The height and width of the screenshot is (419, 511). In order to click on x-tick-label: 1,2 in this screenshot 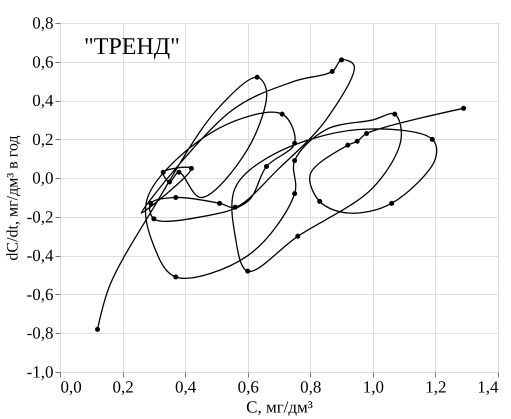, I will do `click(436, 387)`.